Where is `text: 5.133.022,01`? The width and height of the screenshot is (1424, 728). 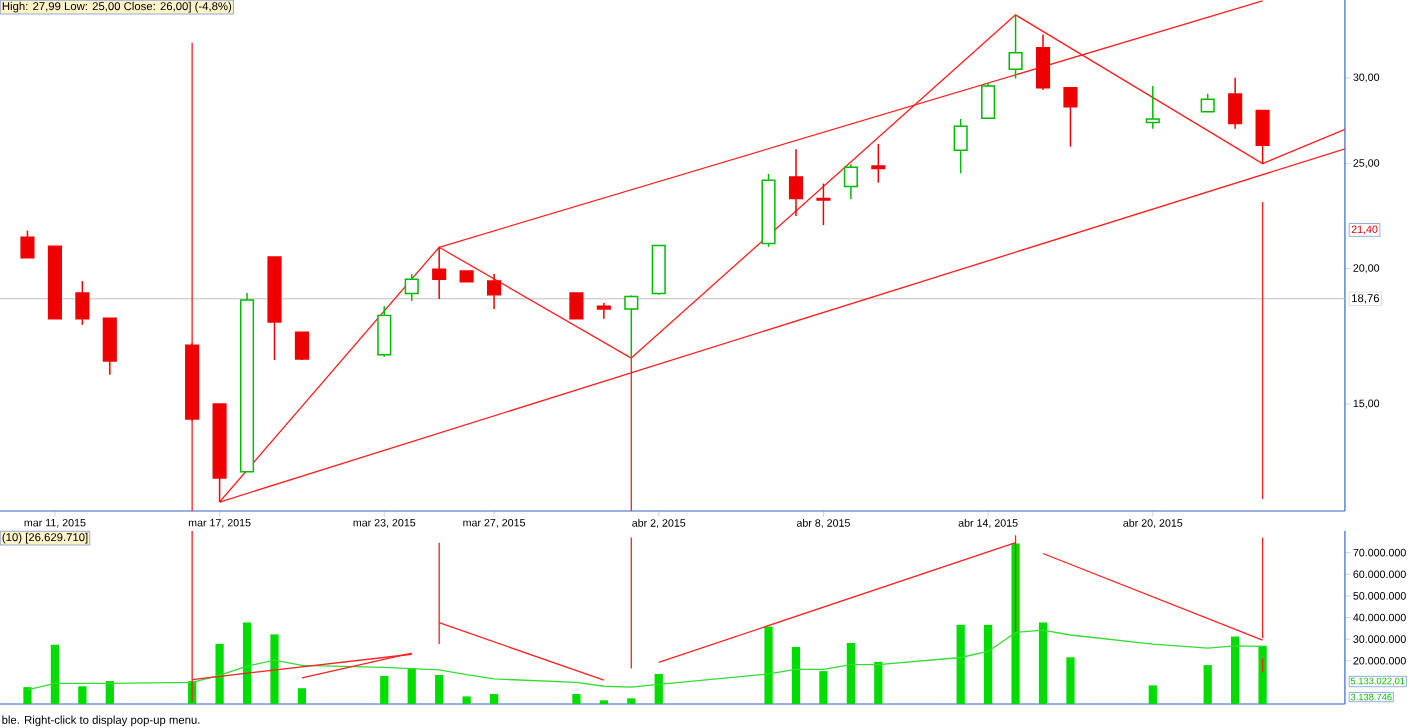
text: 5.133.022,01 is located at coordinates (1377, 681).